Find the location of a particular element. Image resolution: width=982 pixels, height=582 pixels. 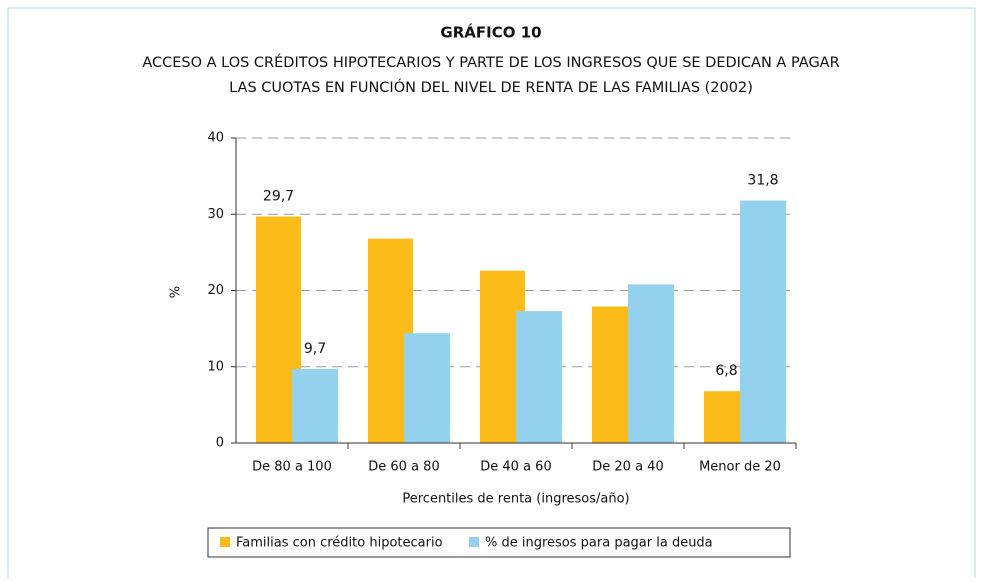

x-tick-label: De 60 a 80 is located at coordinates (403, 467).